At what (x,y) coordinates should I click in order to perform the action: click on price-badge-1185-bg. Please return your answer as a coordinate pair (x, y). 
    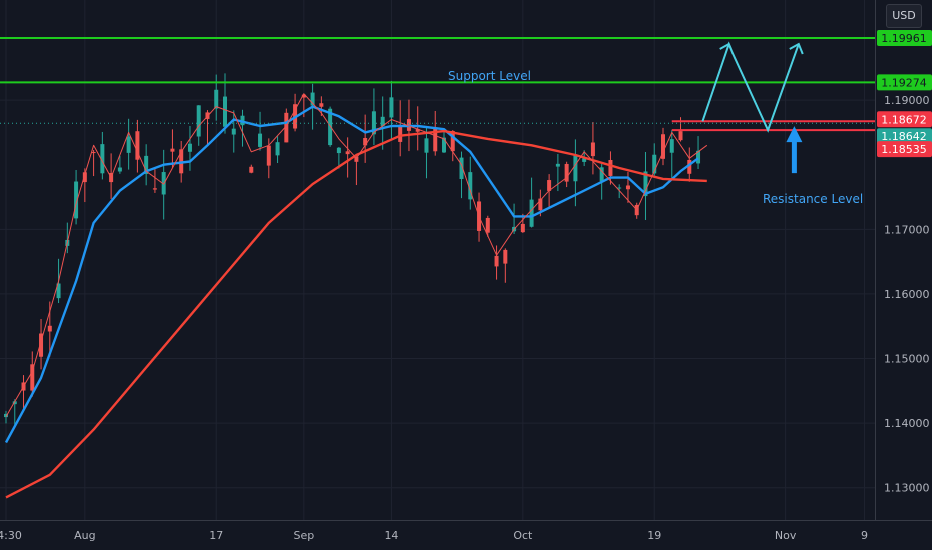
    Looking at the image, I should click on (904, 149).